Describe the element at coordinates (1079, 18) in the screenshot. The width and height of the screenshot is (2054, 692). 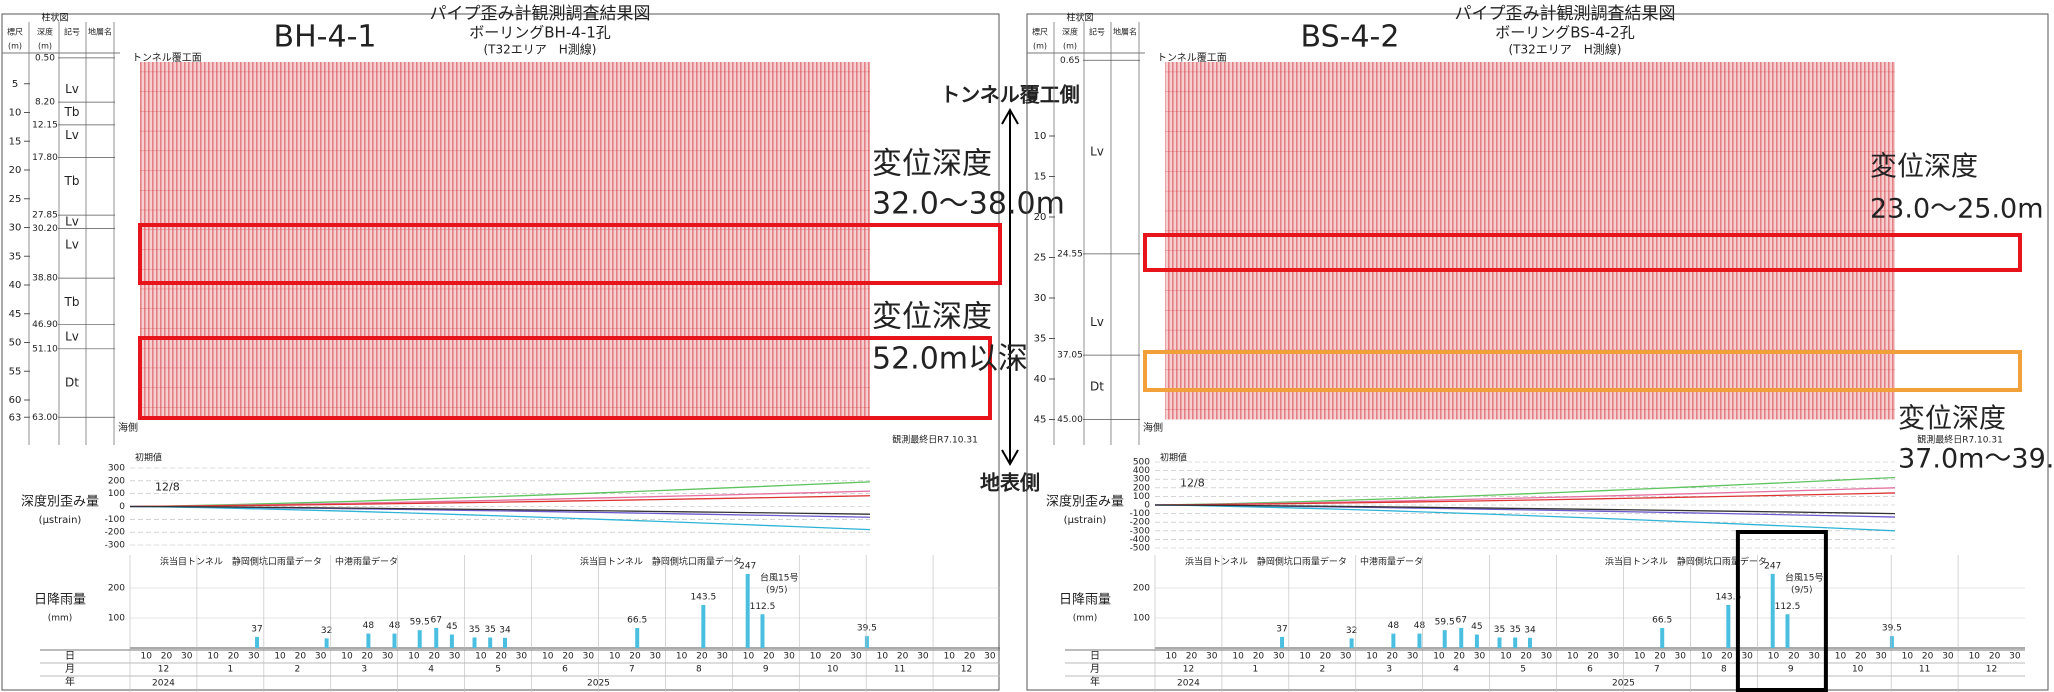
I see `column-group: 柱状図` at that location.